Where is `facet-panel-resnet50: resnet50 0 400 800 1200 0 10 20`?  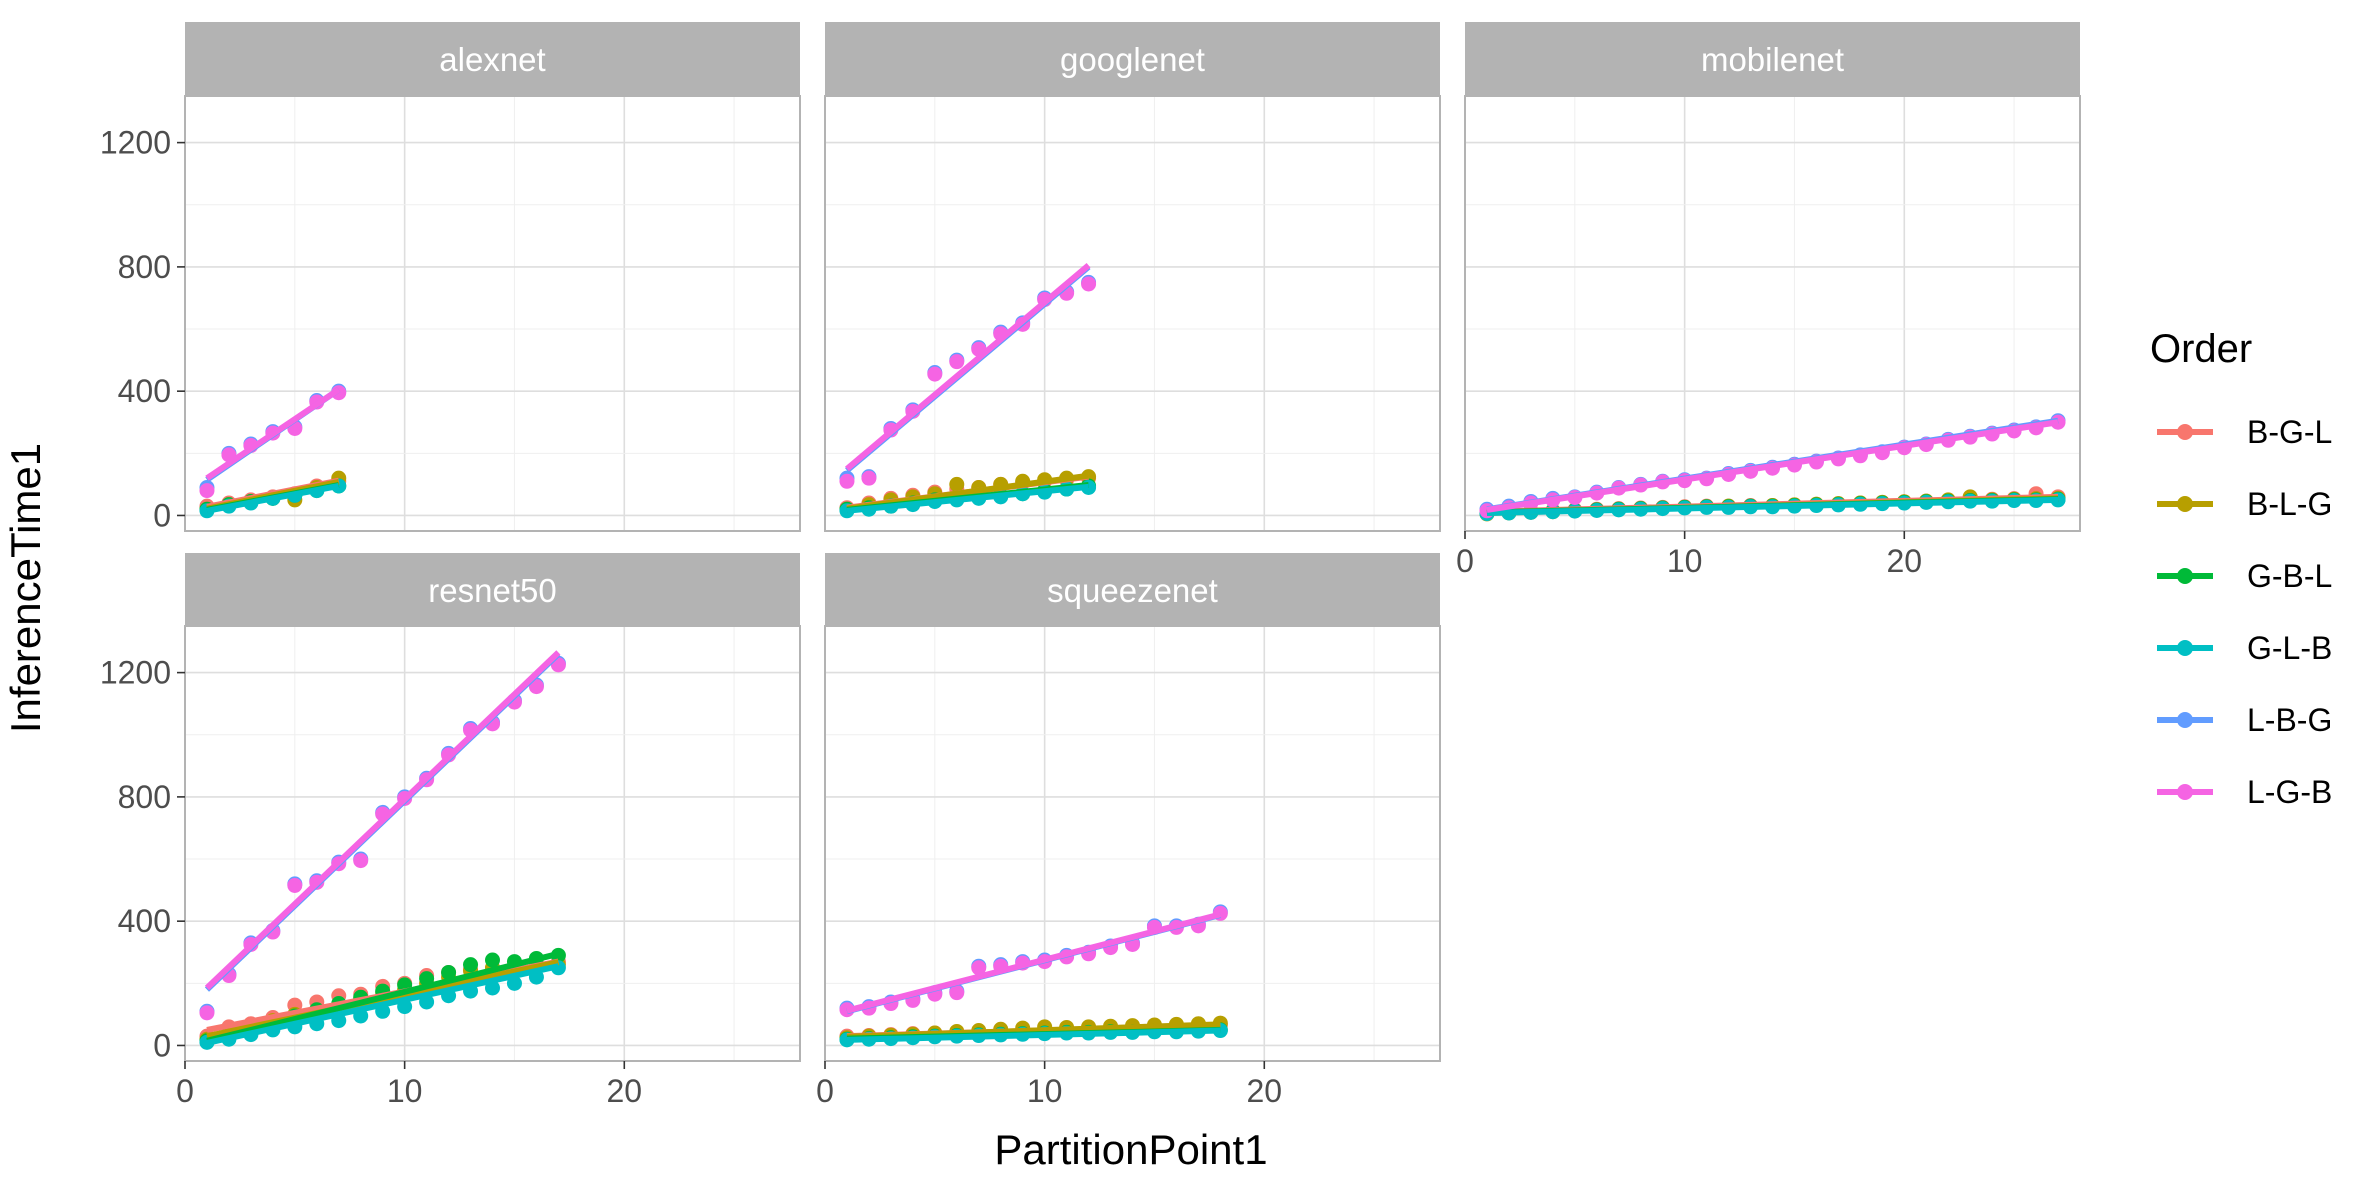 facet-panel-resnet50: resnet50 0 400 800 1200 0 10 20 is located at coordinates (450, 831).